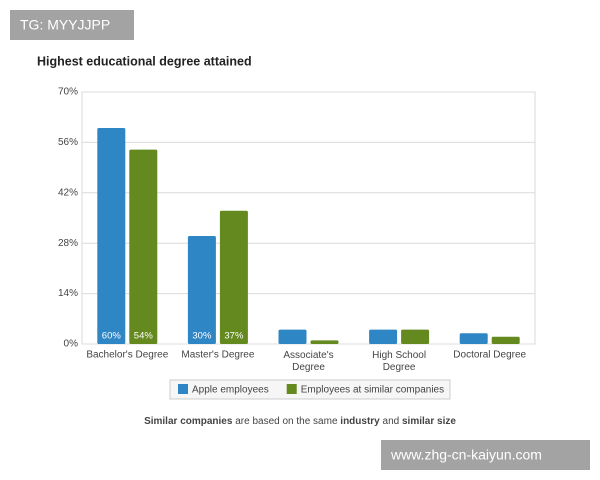 This screenshot has height=480, width=600. I want to click on watermark: www.zhg-cn-kaiyun.com, so click(466, 455).